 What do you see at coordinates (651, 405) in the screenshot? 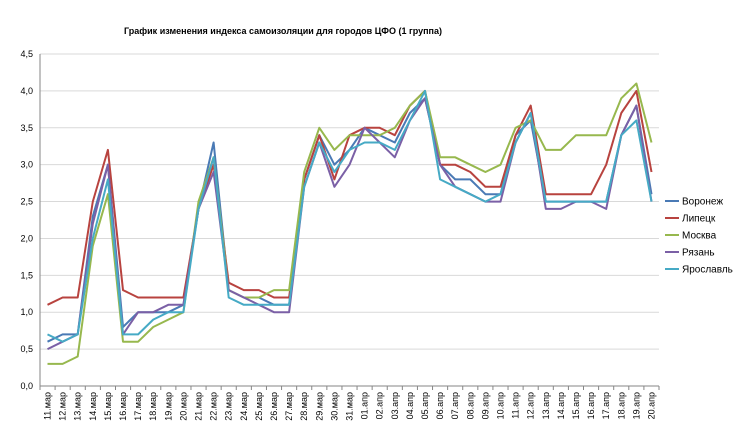
I see `x-tick-label: 20.апр` at bounding box center [651, 405].